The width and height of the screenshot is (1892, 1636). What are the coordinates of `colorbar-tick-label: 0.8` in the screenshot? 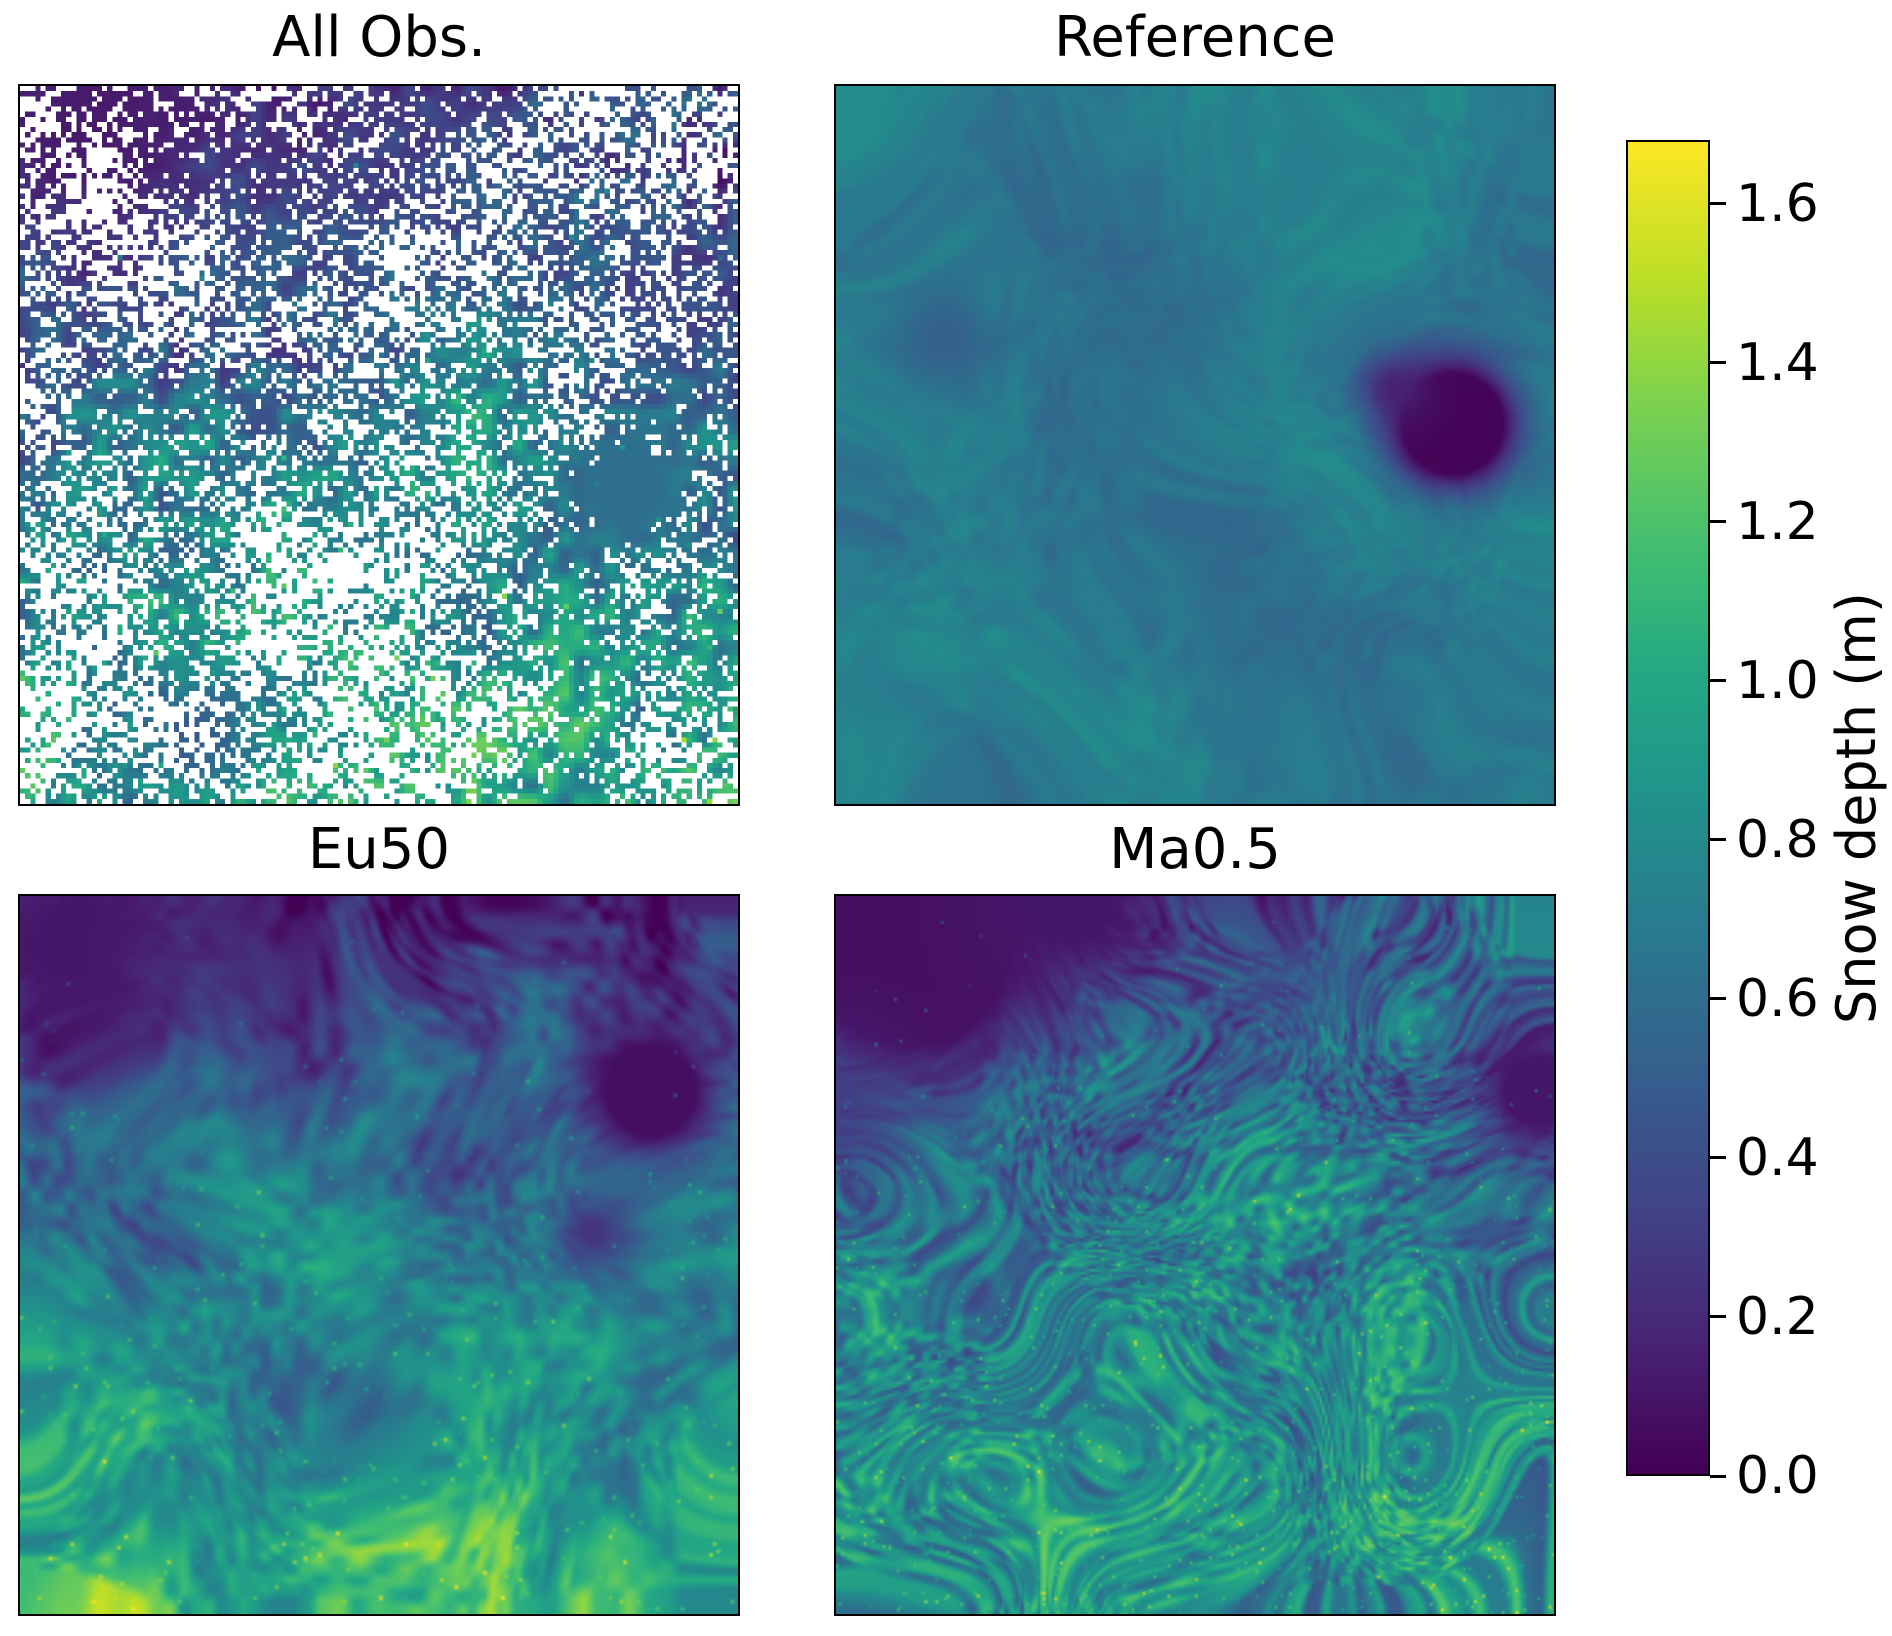 It's located at (1777, 839).